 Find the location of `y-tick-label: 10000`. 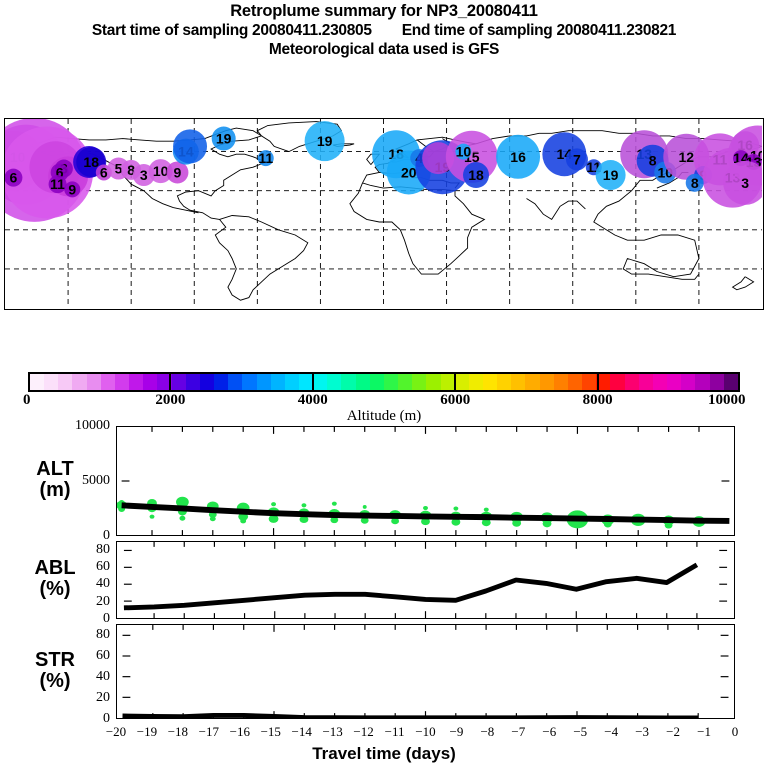

y-tick-label: 10000 is located at coordinates (92, 425).